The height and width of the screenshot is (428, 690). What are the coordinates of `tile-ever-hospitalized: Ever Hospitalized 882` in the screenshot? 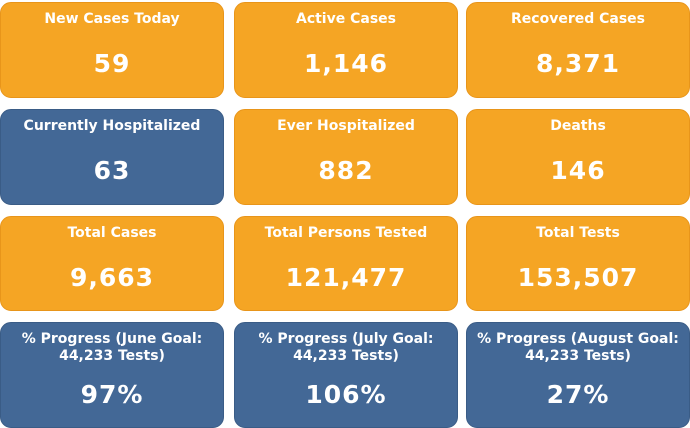 It's located at (346, 157).